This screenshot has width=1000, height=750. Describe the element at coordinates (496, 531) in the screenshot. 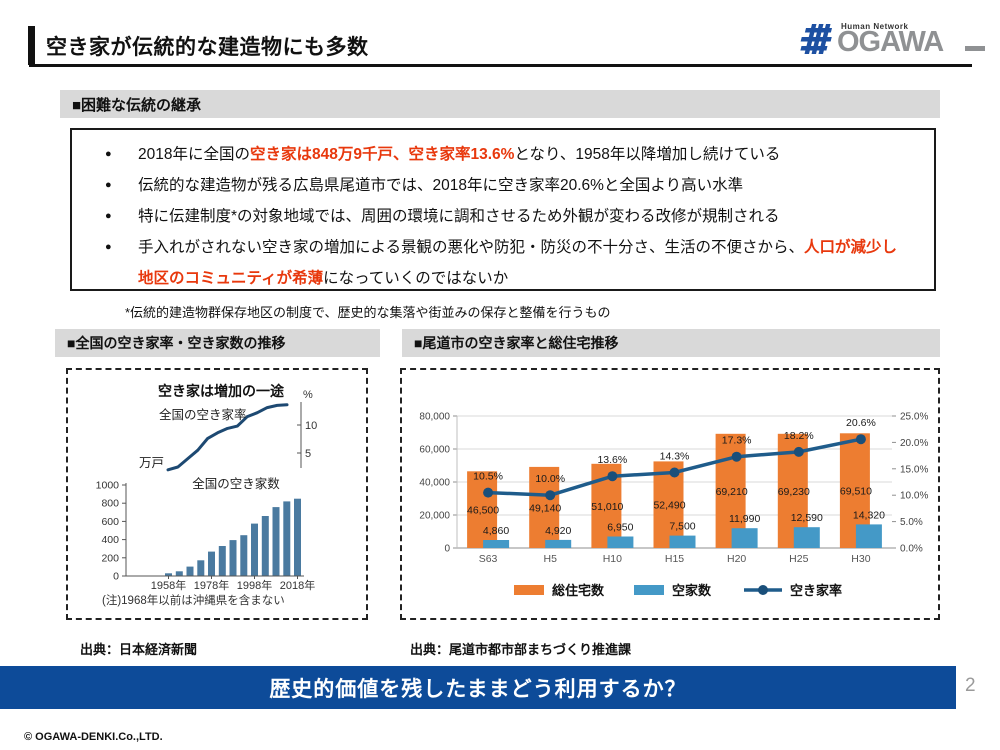

I see `svg-text: 4,860` at that location.